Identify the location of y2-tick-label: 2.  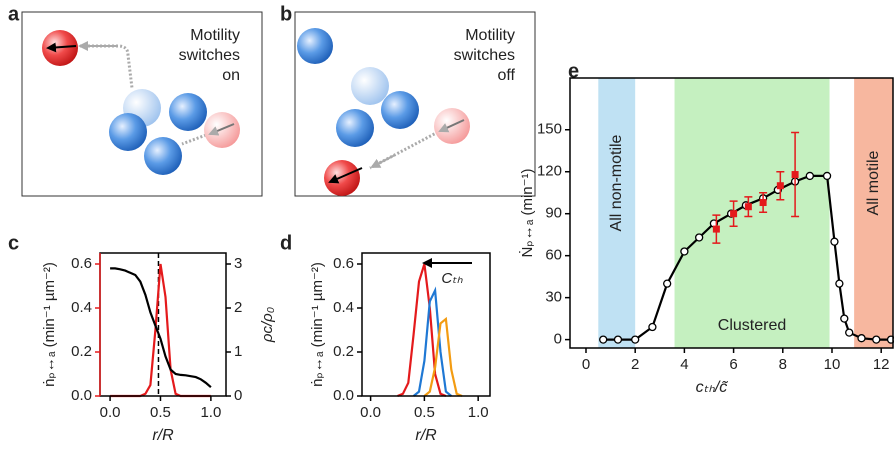
(238, 307).